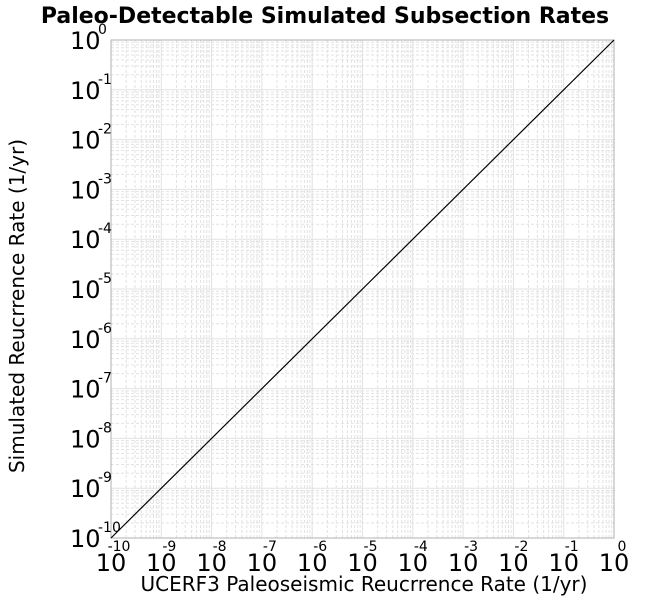 Image resolution: width=650 pixels, height=600 pixels. Describe the element at coordinates (105, 279) in the screenshot. I see `y-tick-label-exponent: -5` at that location.